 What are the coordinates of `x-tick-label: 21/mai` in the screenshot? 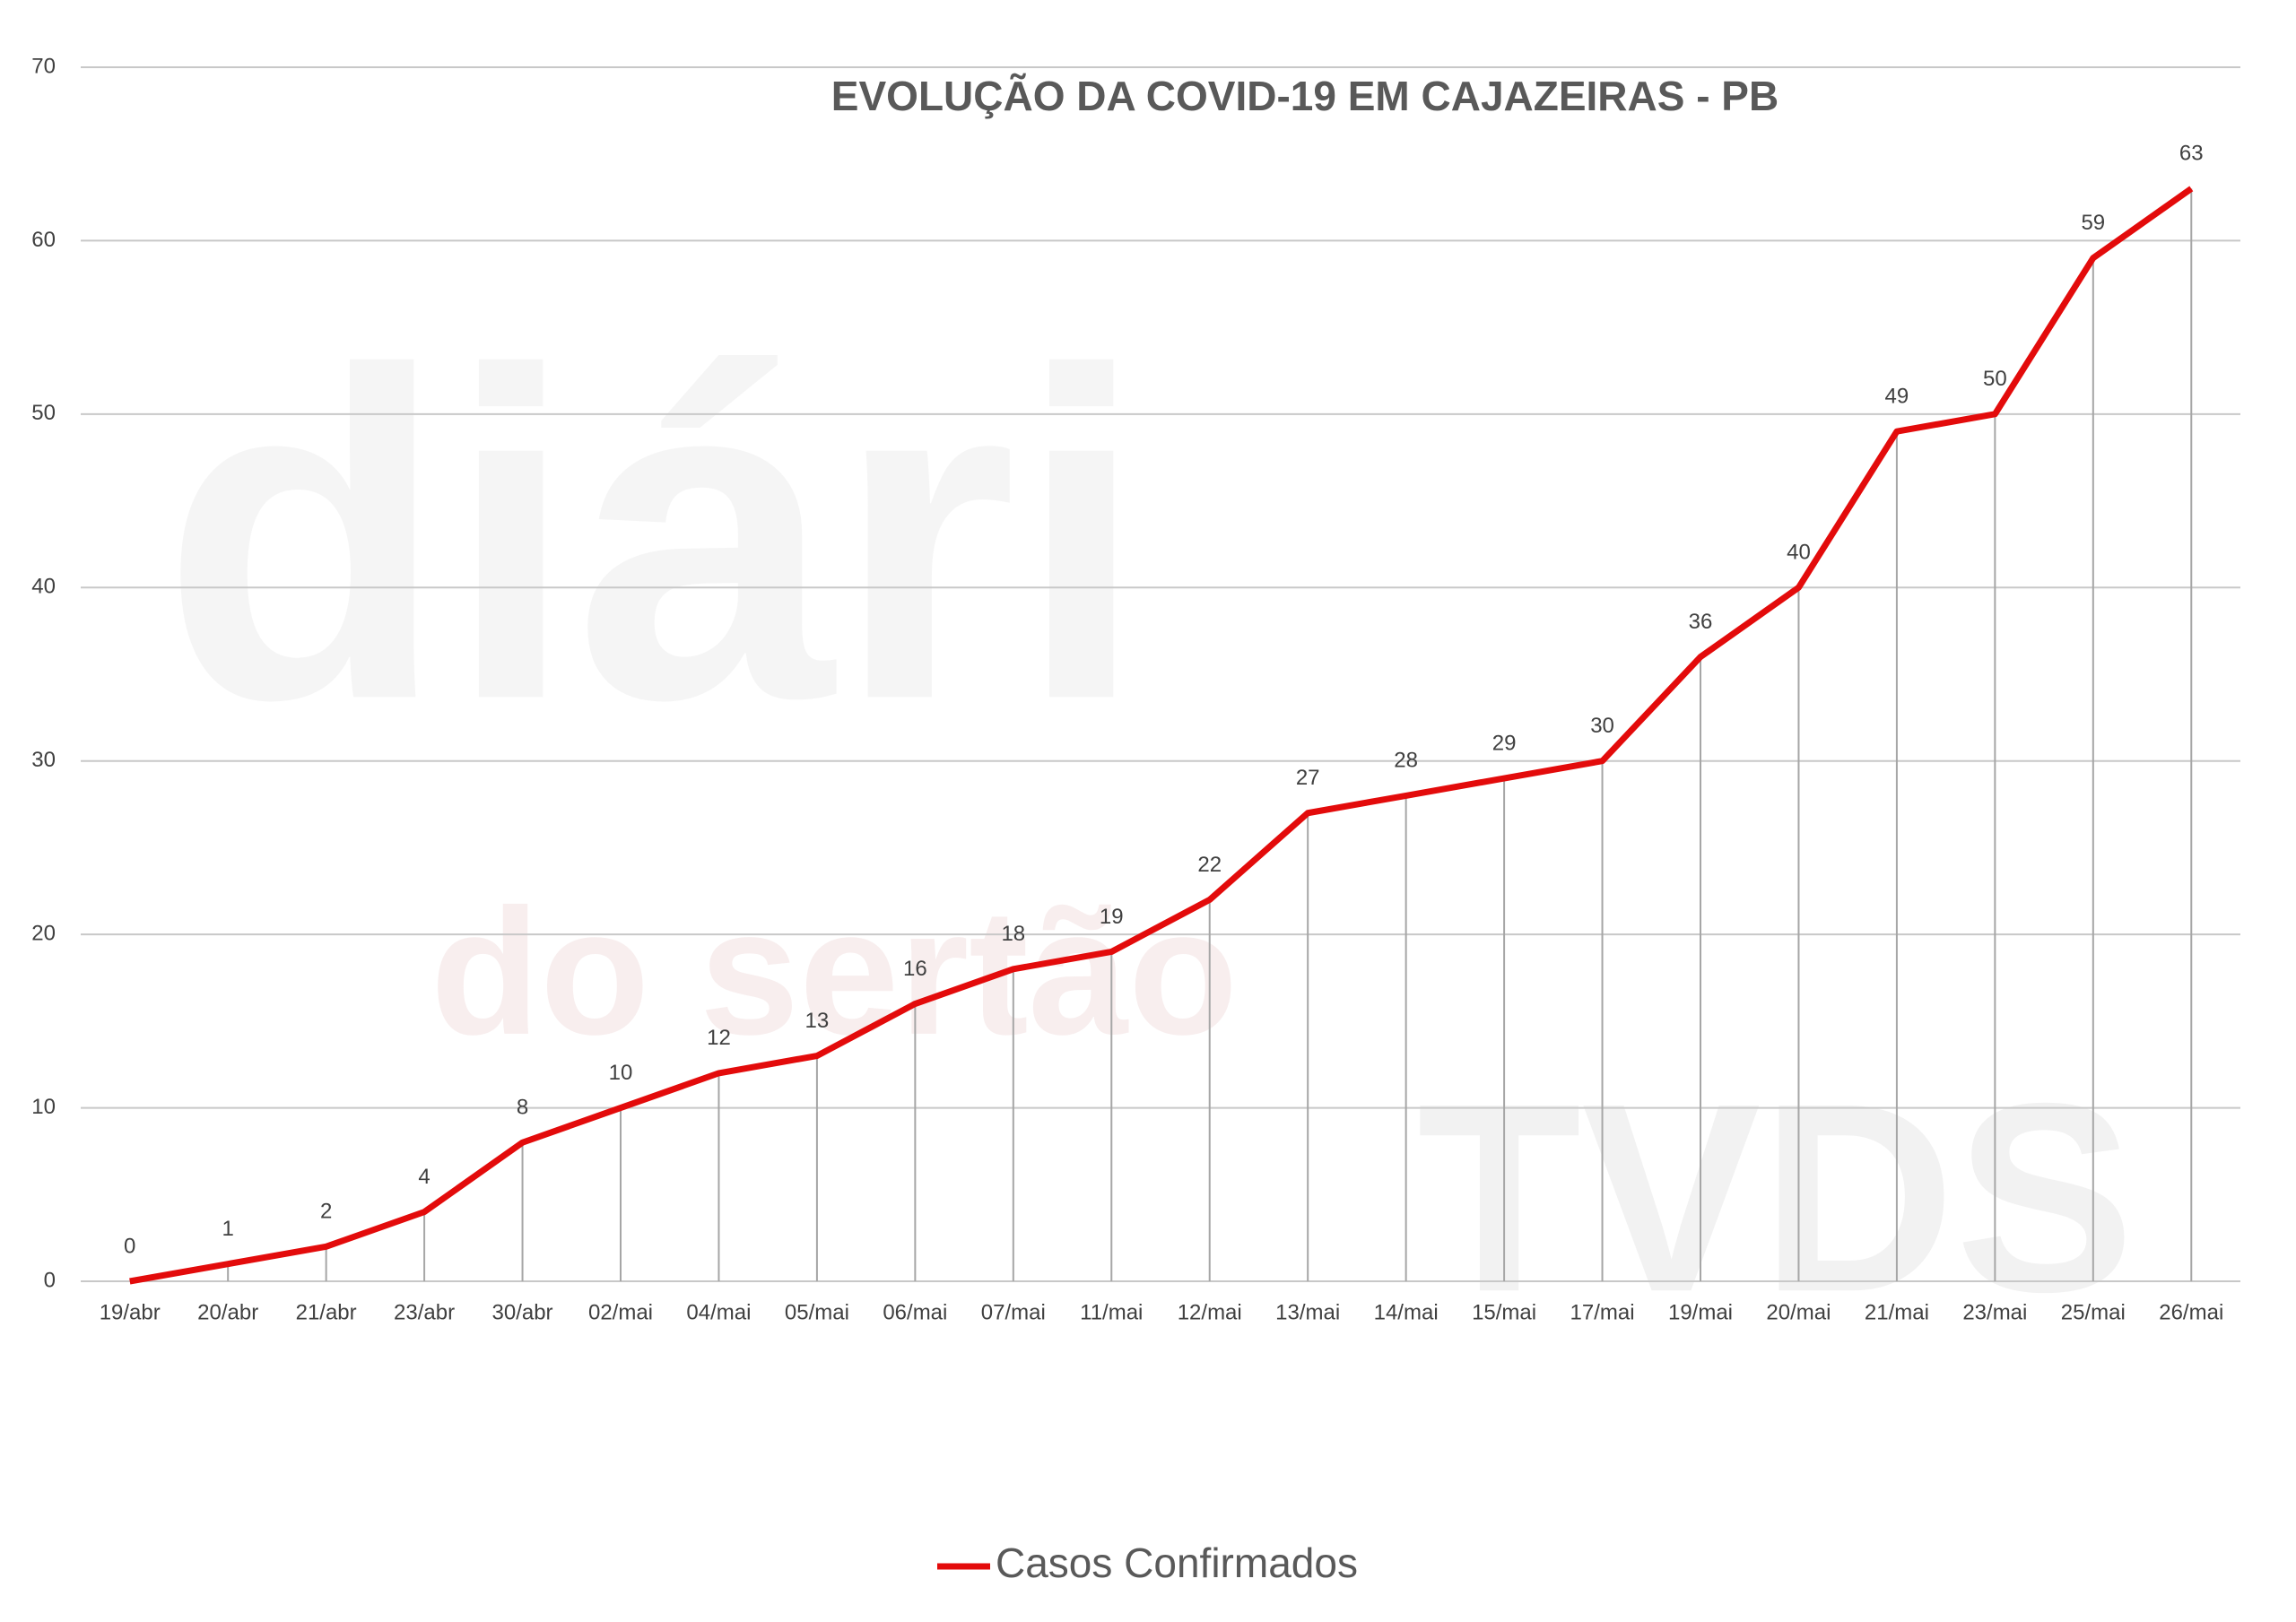 It's located at (1897, 1312).